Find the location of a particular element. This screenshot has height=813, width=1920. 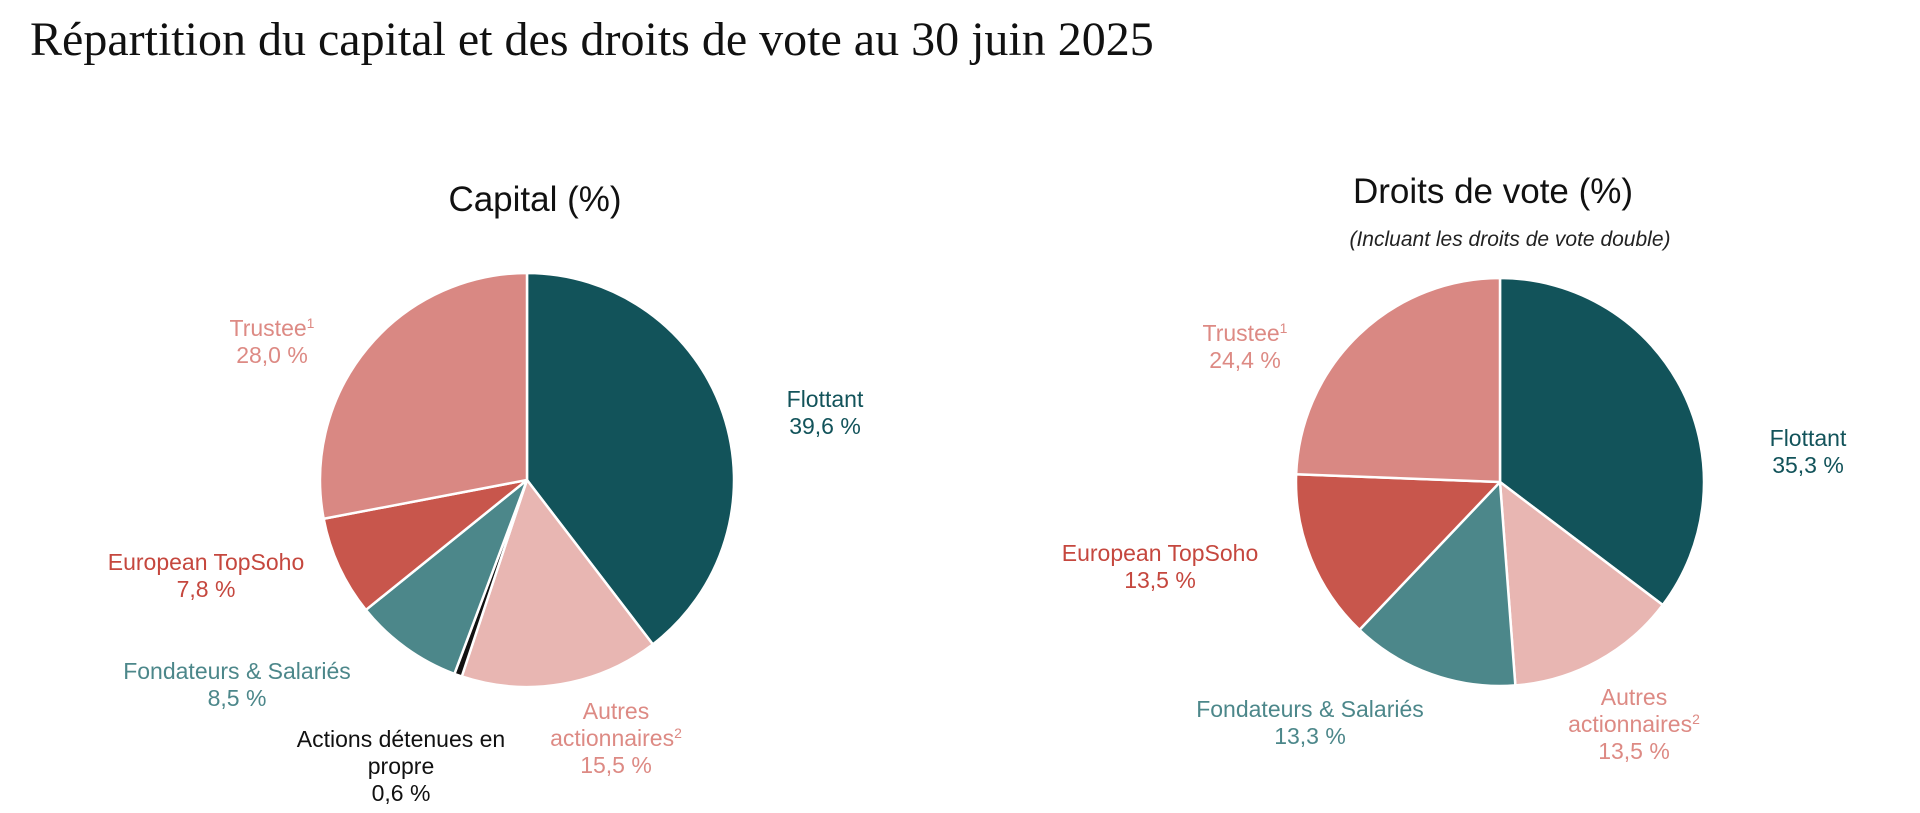

label-capital-flottant: Flottant 39,6 % is located at coordinates (825, 413).